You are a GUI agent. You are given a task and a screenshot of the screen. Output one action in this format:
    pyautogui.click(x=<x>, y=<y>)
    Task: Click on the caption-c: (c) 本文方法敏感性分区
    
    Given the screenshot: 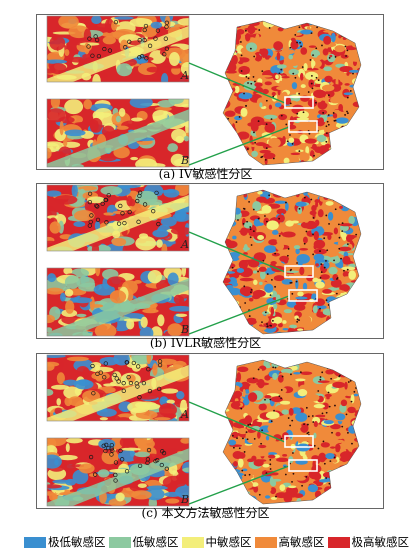 What is the action you would take?
    pyautogui.click(x=205, y=513)
    